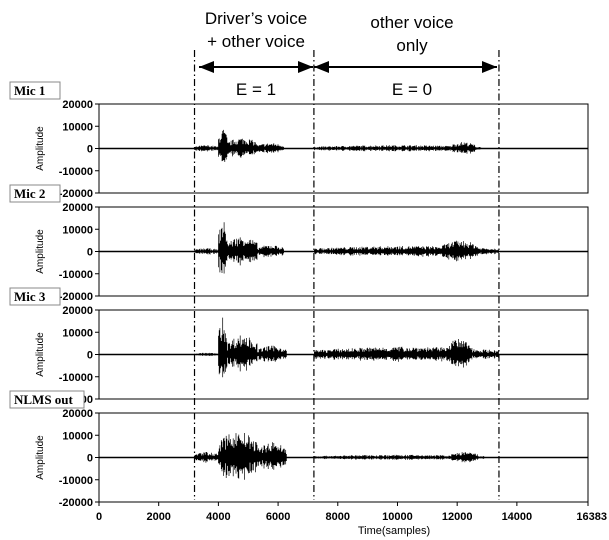 This screenshot has height=540, width=609. I want to click on e1-label: E = 1, so click(256, 89).